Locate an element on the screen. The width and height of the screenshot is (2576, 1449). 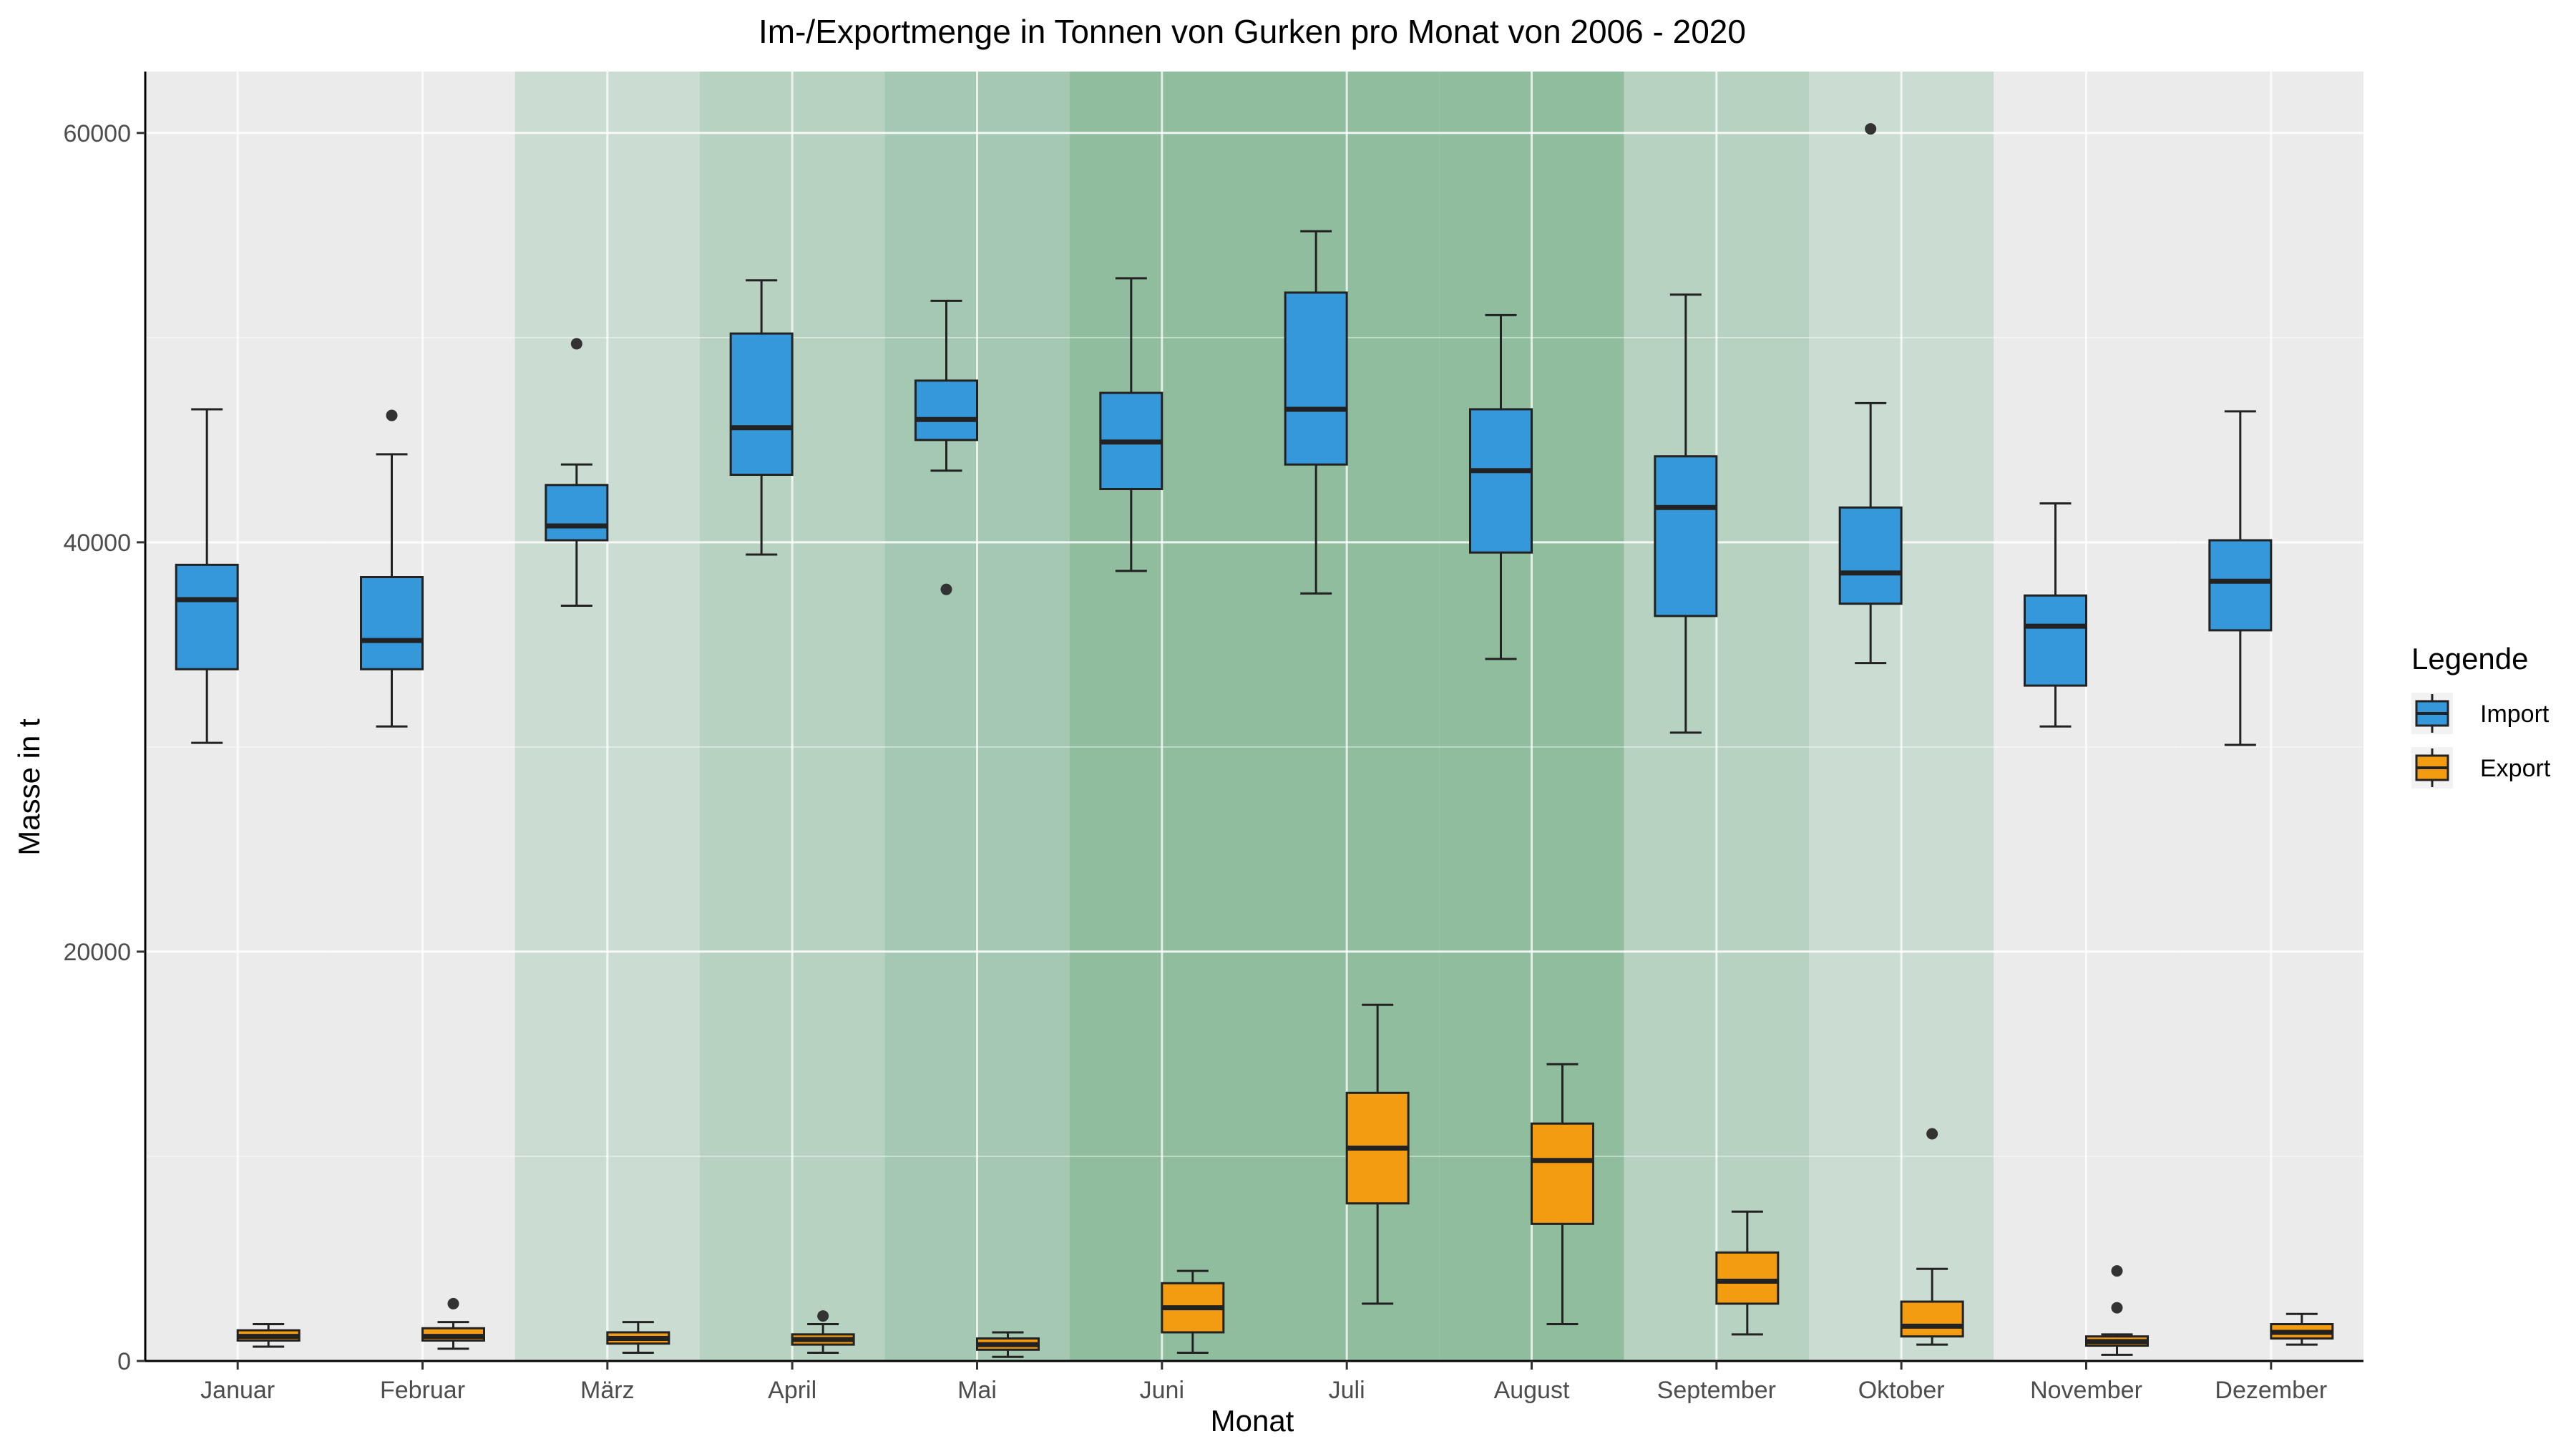
legend-item-export: Export is located at coordinates (2481, 768).